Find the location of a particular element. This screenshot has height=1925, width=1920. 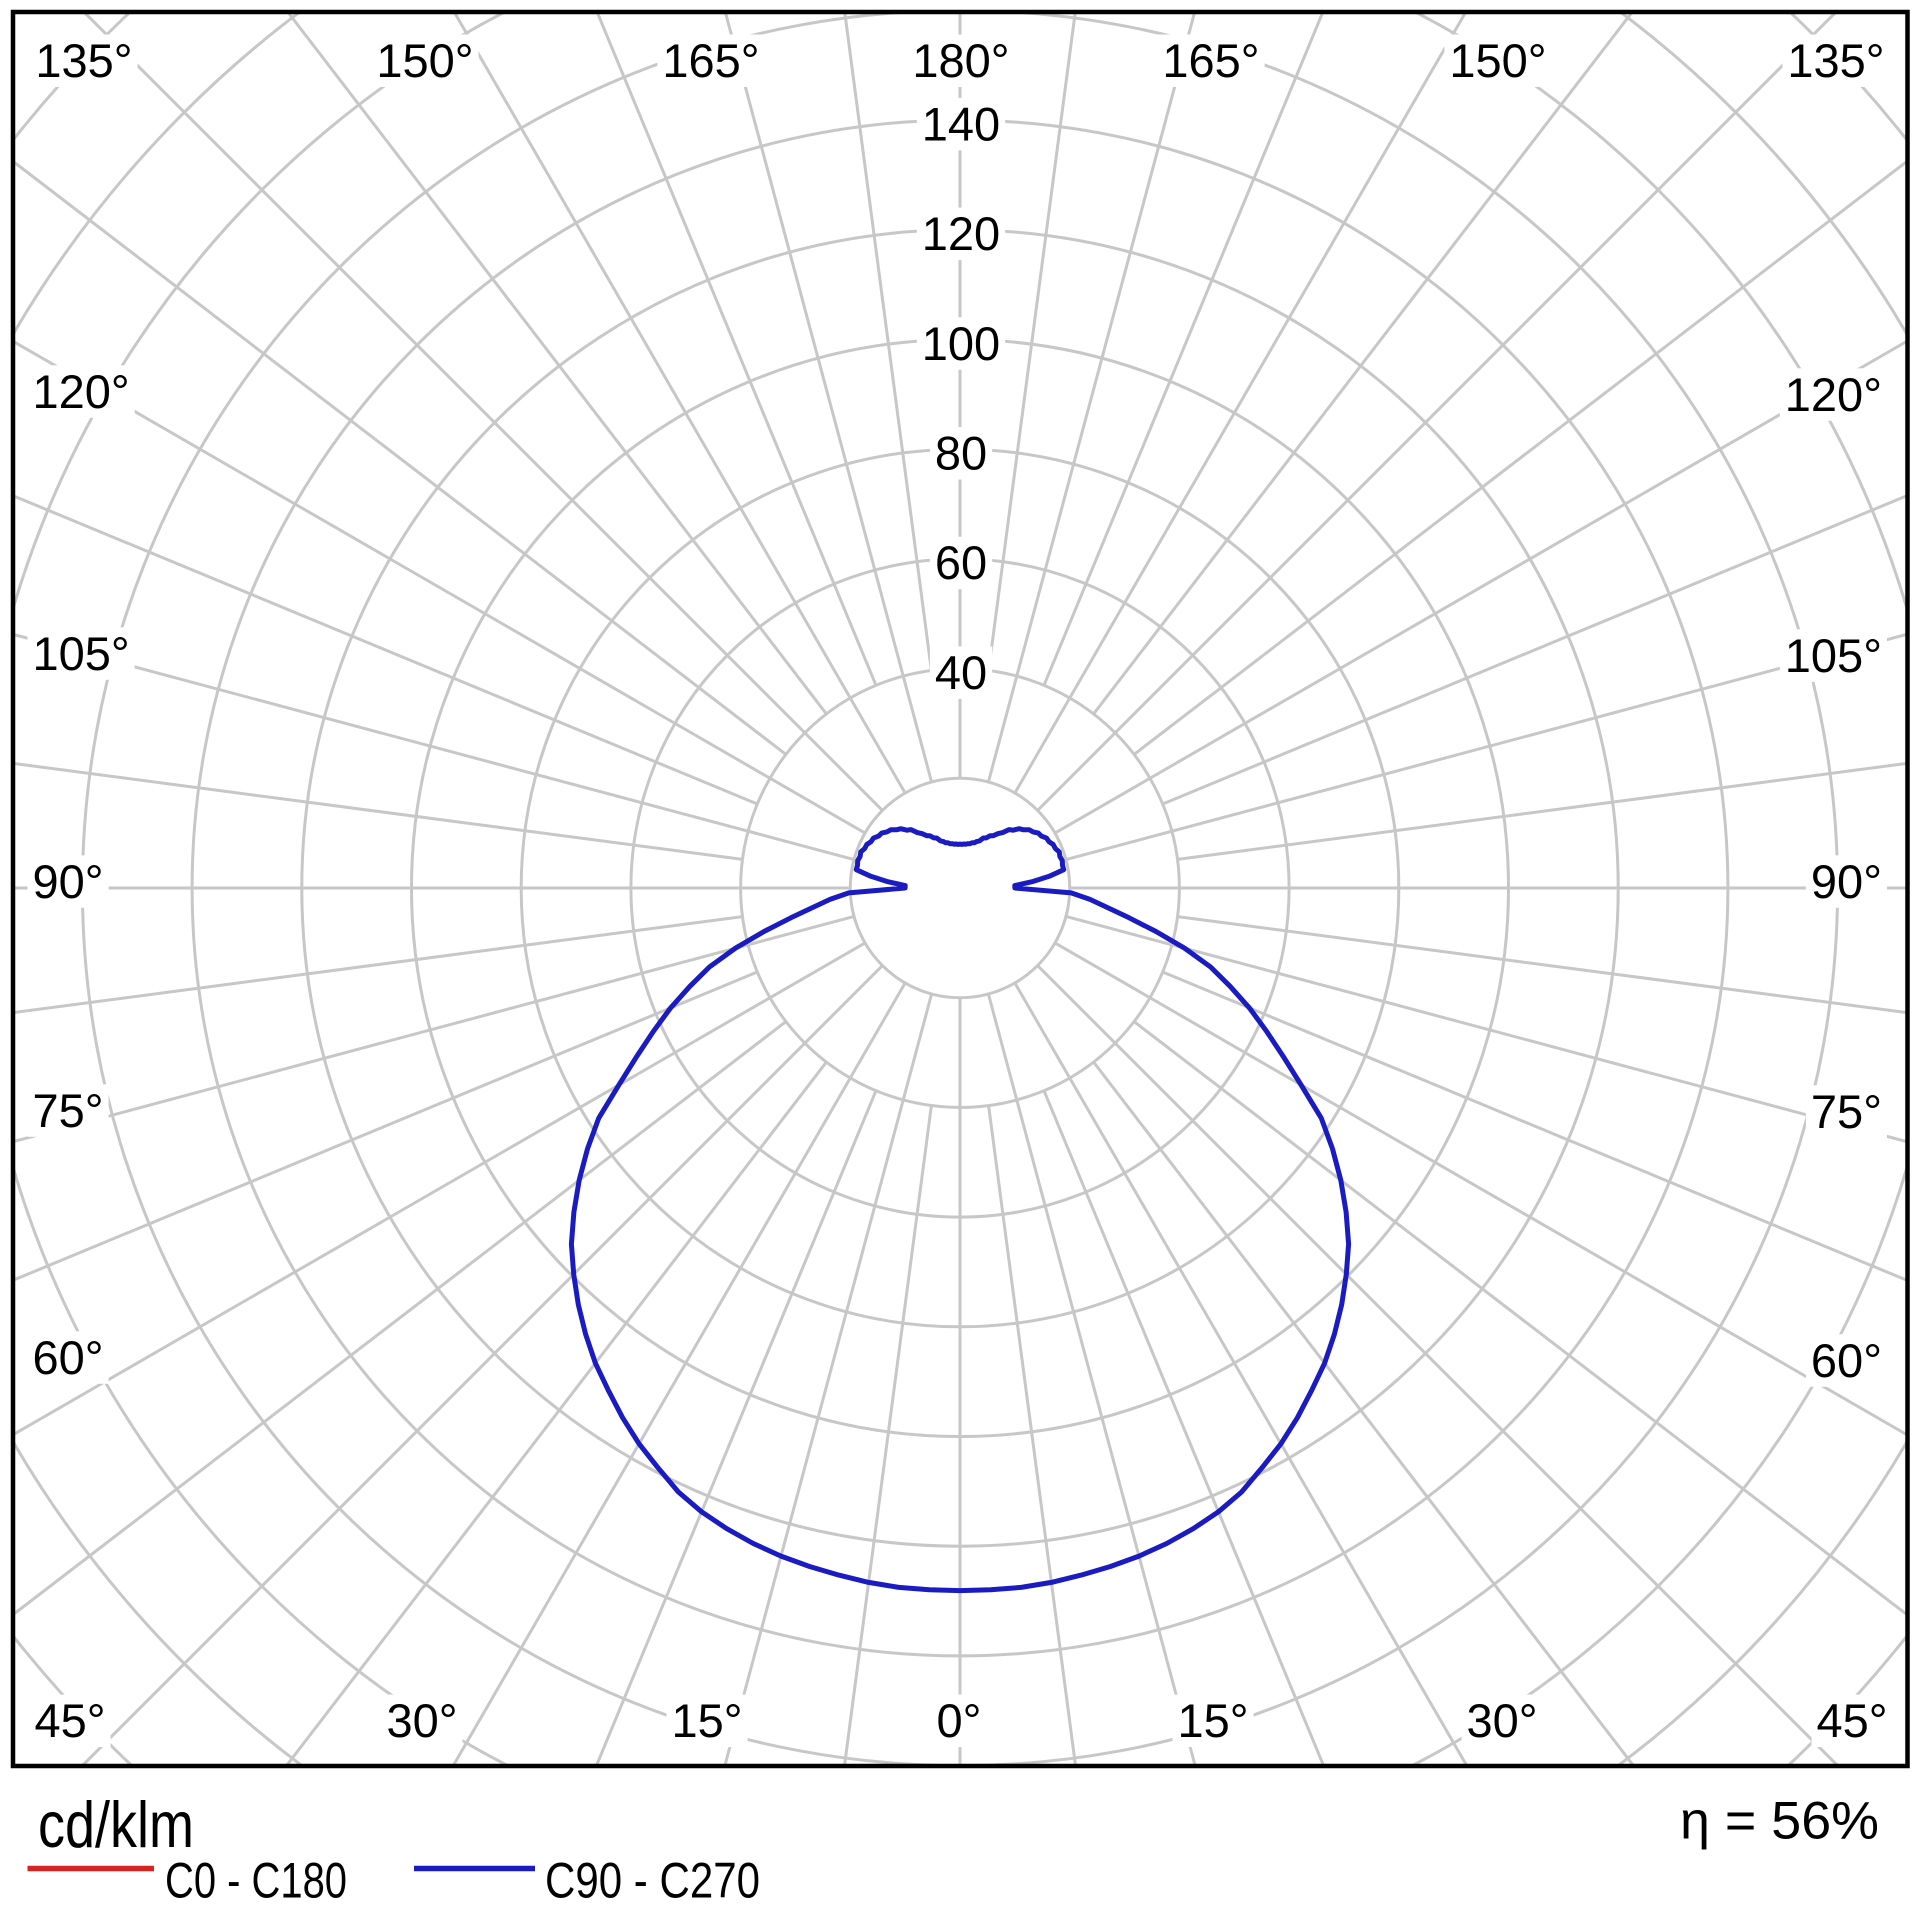

svg-text: η = 56% is located at coordinates (1779, 1821).